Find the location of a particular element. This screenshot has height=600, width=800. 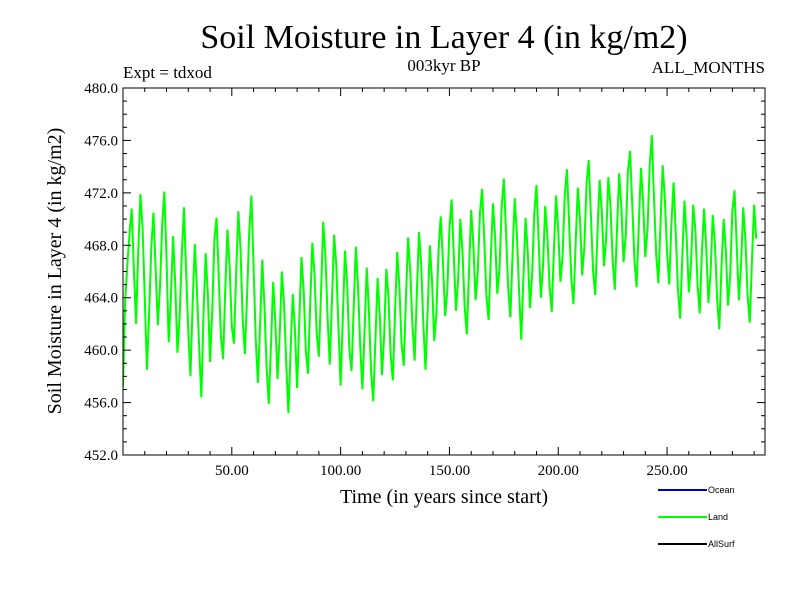

x-tick-label: 100.00 is located at coordinates (340, 471).